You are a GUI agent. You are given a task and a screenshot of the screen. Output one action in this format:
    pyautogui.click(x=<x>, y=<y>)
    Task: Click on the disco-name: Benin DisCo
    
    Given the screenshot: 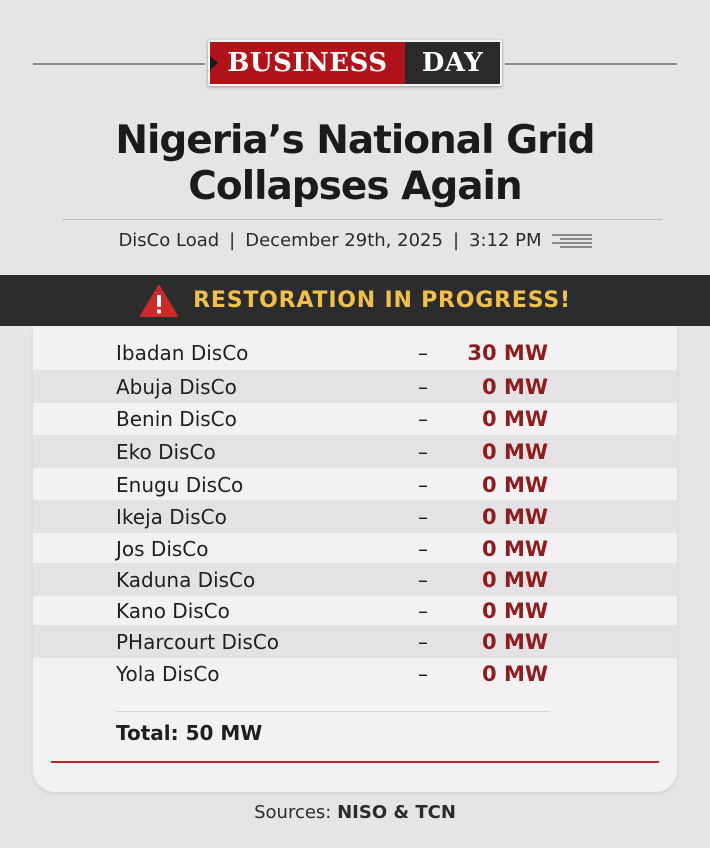 What is the action you would take?
    pyautogui.click(x=176, y=418)
    